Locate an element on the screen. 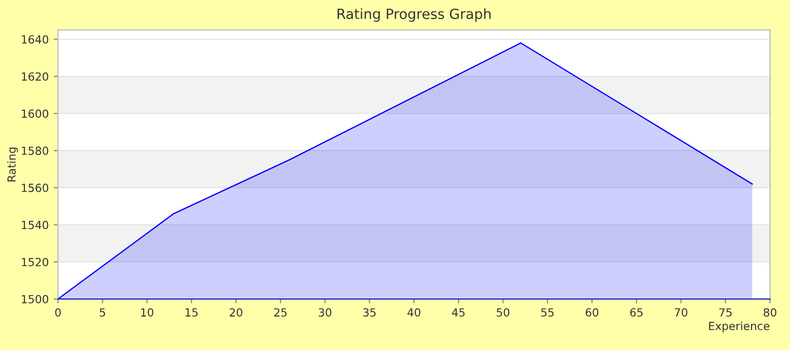 This screenshot has width=790, height=350. y-tick-label: 1520 is located at coordinates (35, 262).